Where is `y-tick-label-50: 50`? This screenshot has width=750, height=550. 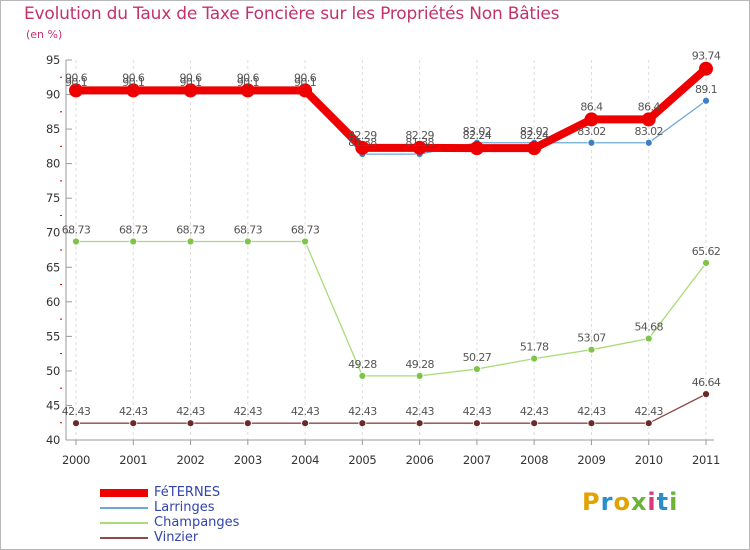 y-tick-label-50: 50 is located at coordinates (53, 371).